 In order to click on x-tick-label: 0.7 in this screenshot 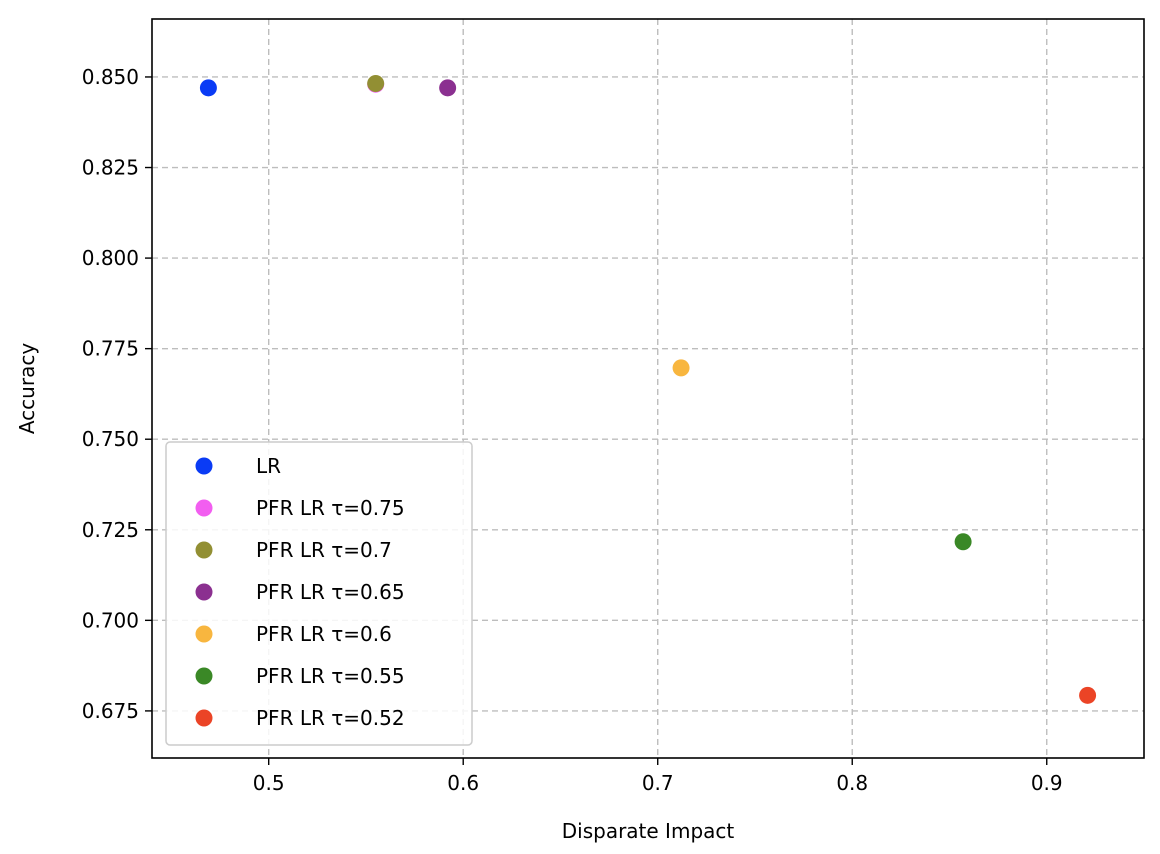, I will do `click(658, 783)`.